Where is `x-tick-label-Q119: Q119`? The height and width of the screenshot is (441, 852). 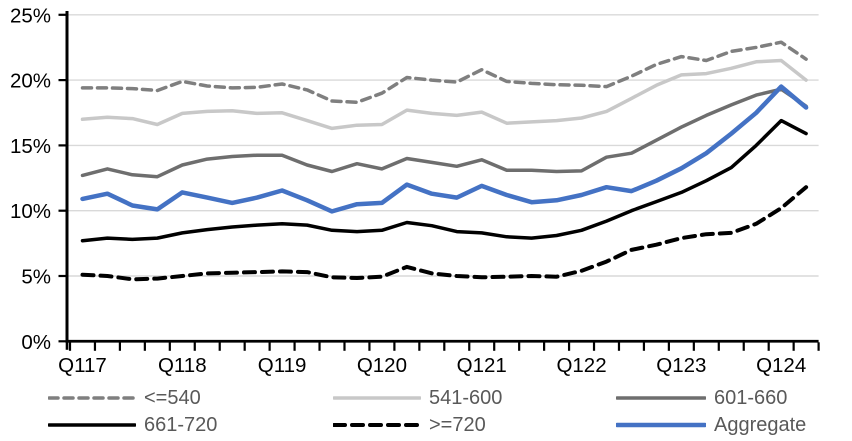 x-tick-label-Q119: Q119 is located at coordinates (282, 365).